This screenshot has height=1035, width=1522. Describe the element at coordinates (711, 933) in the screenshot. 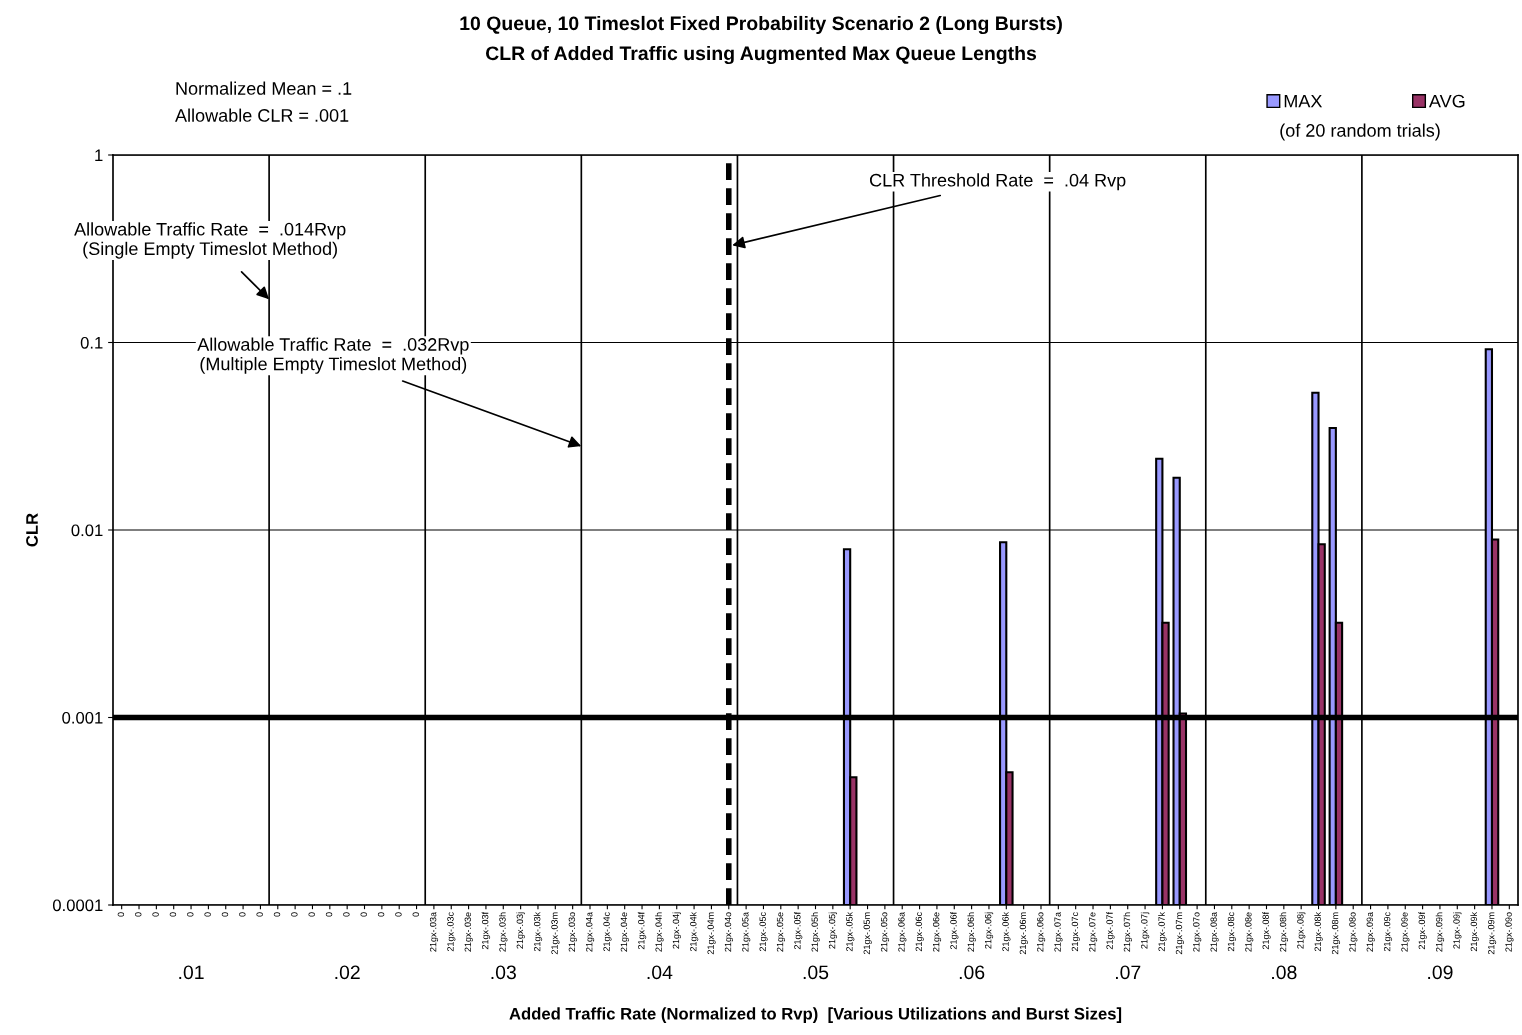

I see `x-tick-label: 21gx-.04m` at that location.